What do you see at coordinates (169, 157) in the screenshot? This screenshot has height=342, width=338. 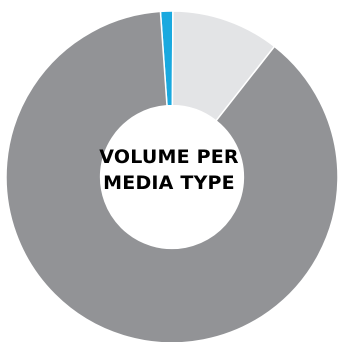 I see `chart-title-line-1: VOLUME PER` at bounding box center [169, 157].